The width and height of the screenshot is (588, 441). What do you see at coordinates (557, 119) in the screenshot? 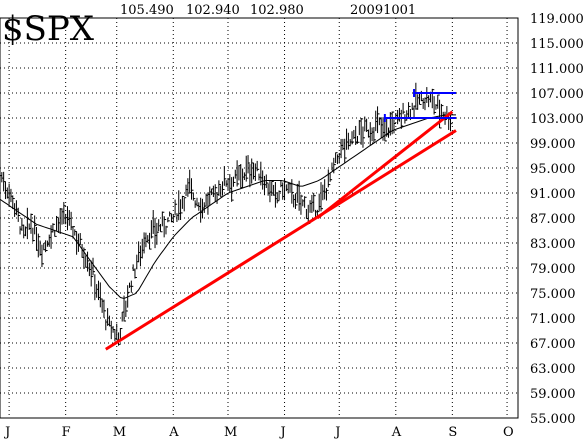
I see `y-tick-label: 103.000` at bounding box center [557, 119].